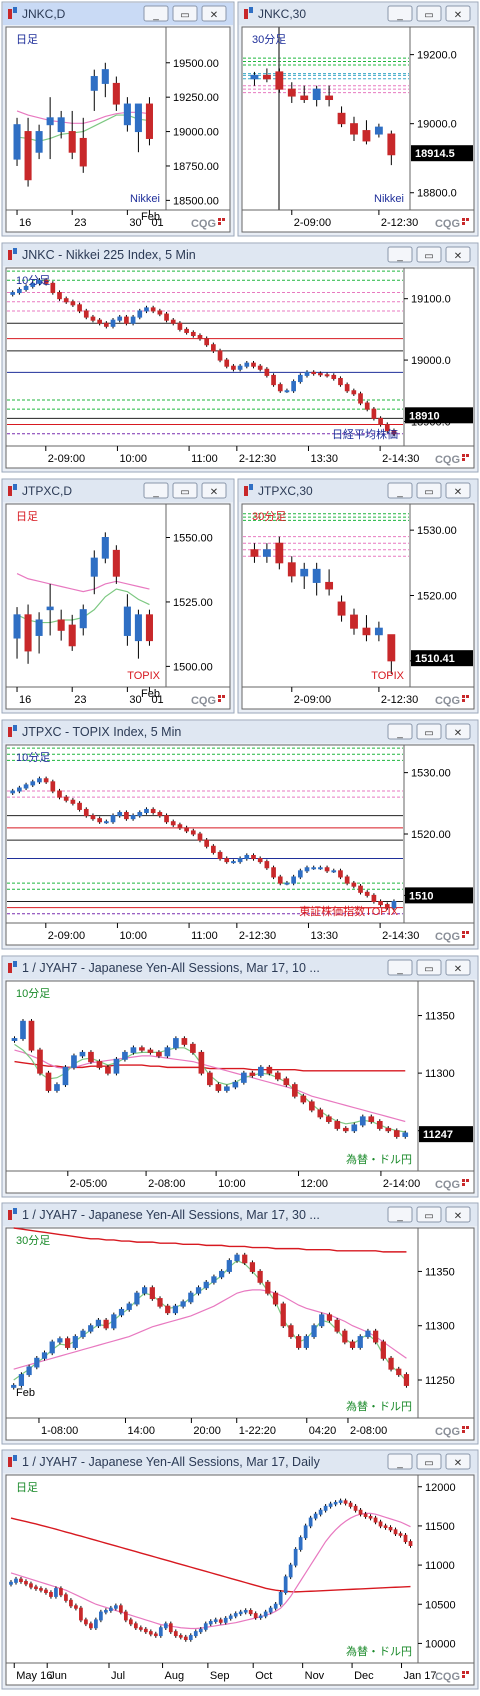  I want to click on y-tick-label: 11300, so click(440, 1074).